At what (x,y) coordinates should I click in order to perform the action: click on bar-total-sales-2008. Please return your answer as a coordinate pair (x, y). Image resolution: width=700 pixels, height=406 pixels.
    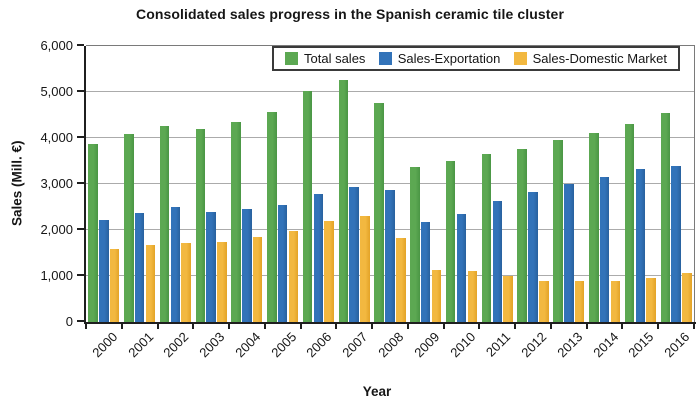
    Looking at the image, I should click on (379, 212).